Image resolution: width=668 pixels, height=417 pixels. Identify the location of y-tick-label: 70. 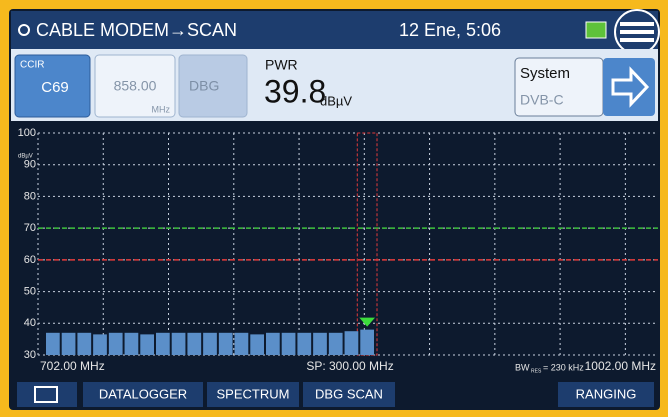
(30, 228).